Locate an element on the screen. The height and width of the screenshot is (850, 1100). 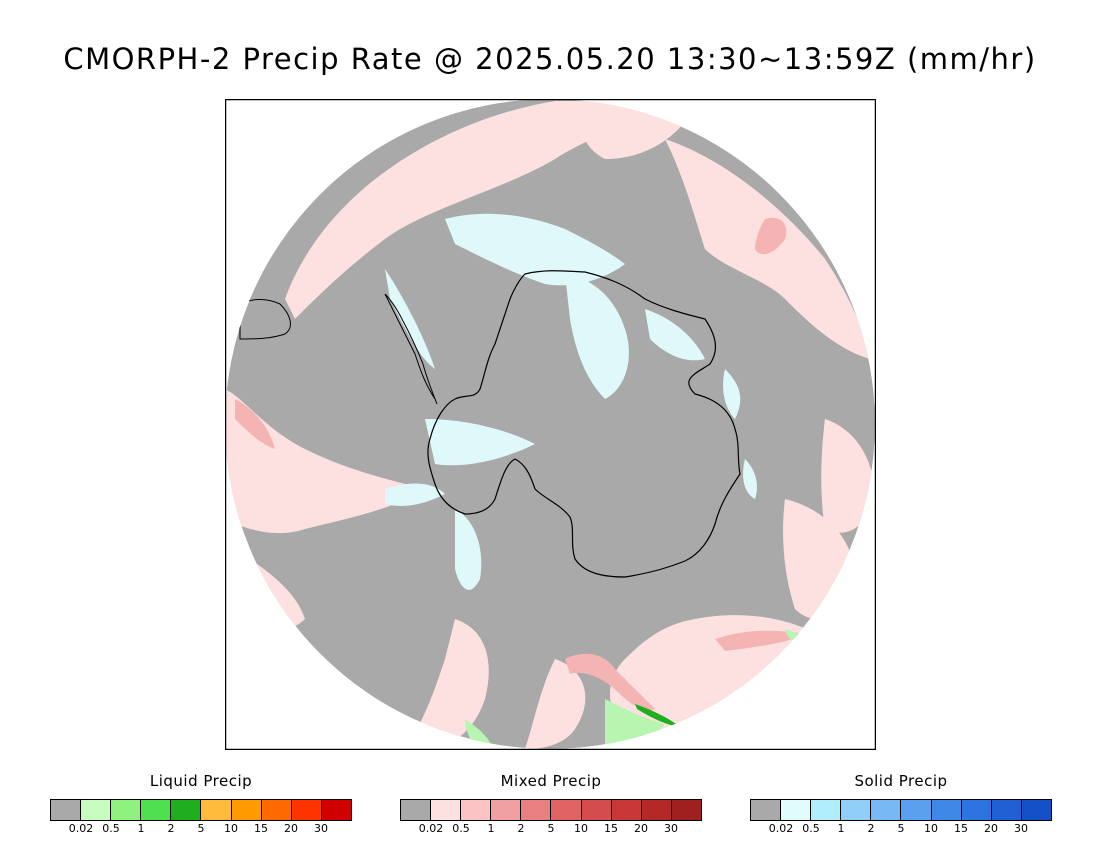
legend-liquid-ticks: 0.02 0.5 1 2 5 10 15 20 30 is located at coordinates (201, 829).